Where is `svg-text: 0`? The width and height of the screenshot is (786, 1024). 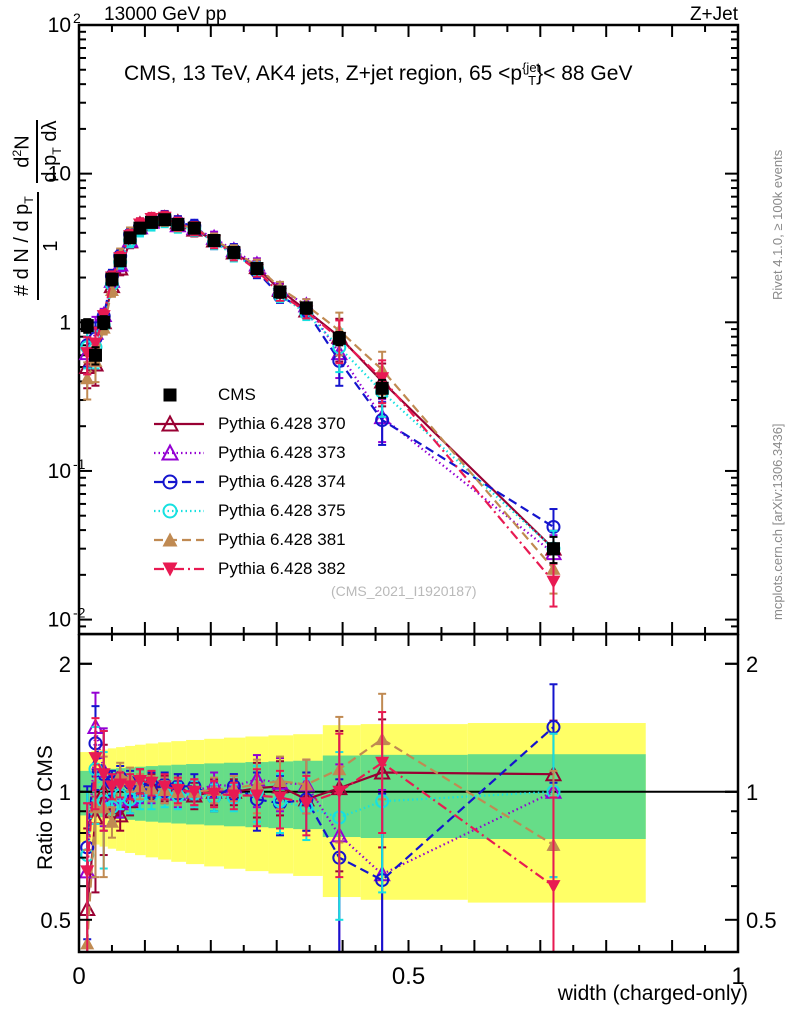
svg-text: 0 is located at coordinates (78, 976).